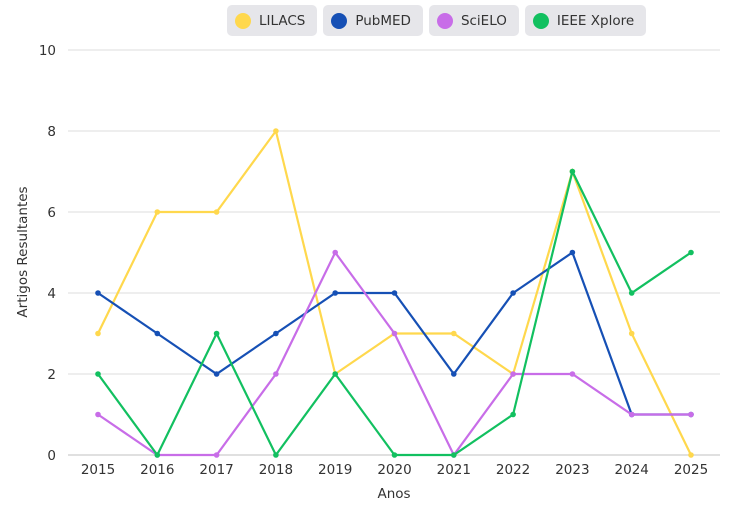  What do you see at coordinates (513, 470) in the screenshot?
I see `x-tick-label: 2022` at bounding box center [513, 470].